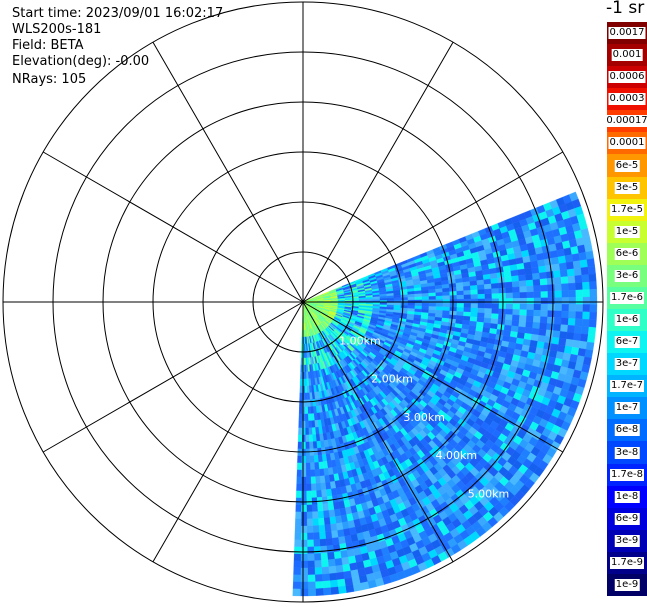  What do you see at coordinates (627, 430) in the screenshot?
I see `colorbar-tick-label: 6e-8` at bounding box center [627, 430].